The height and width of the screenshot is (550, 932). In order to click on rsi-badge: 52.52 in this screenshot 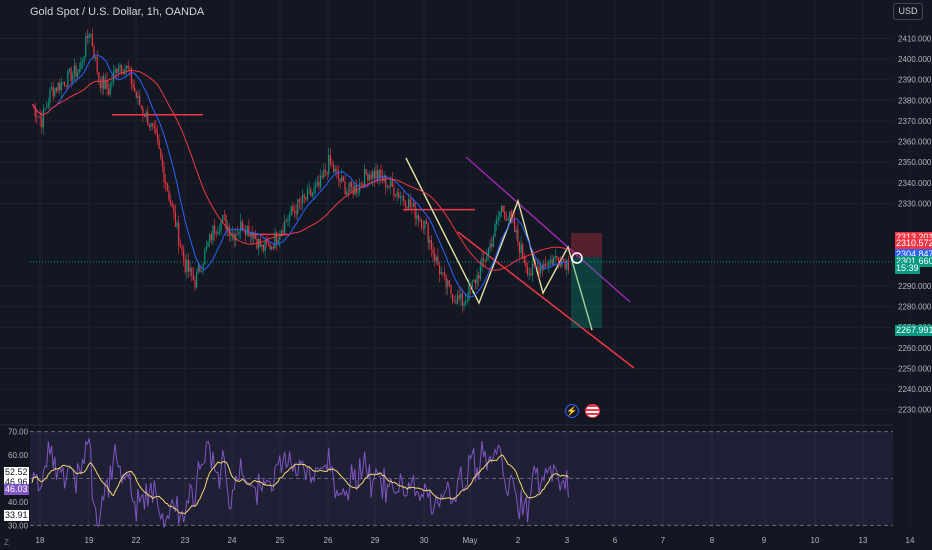, I will do `click(16, 472)`.